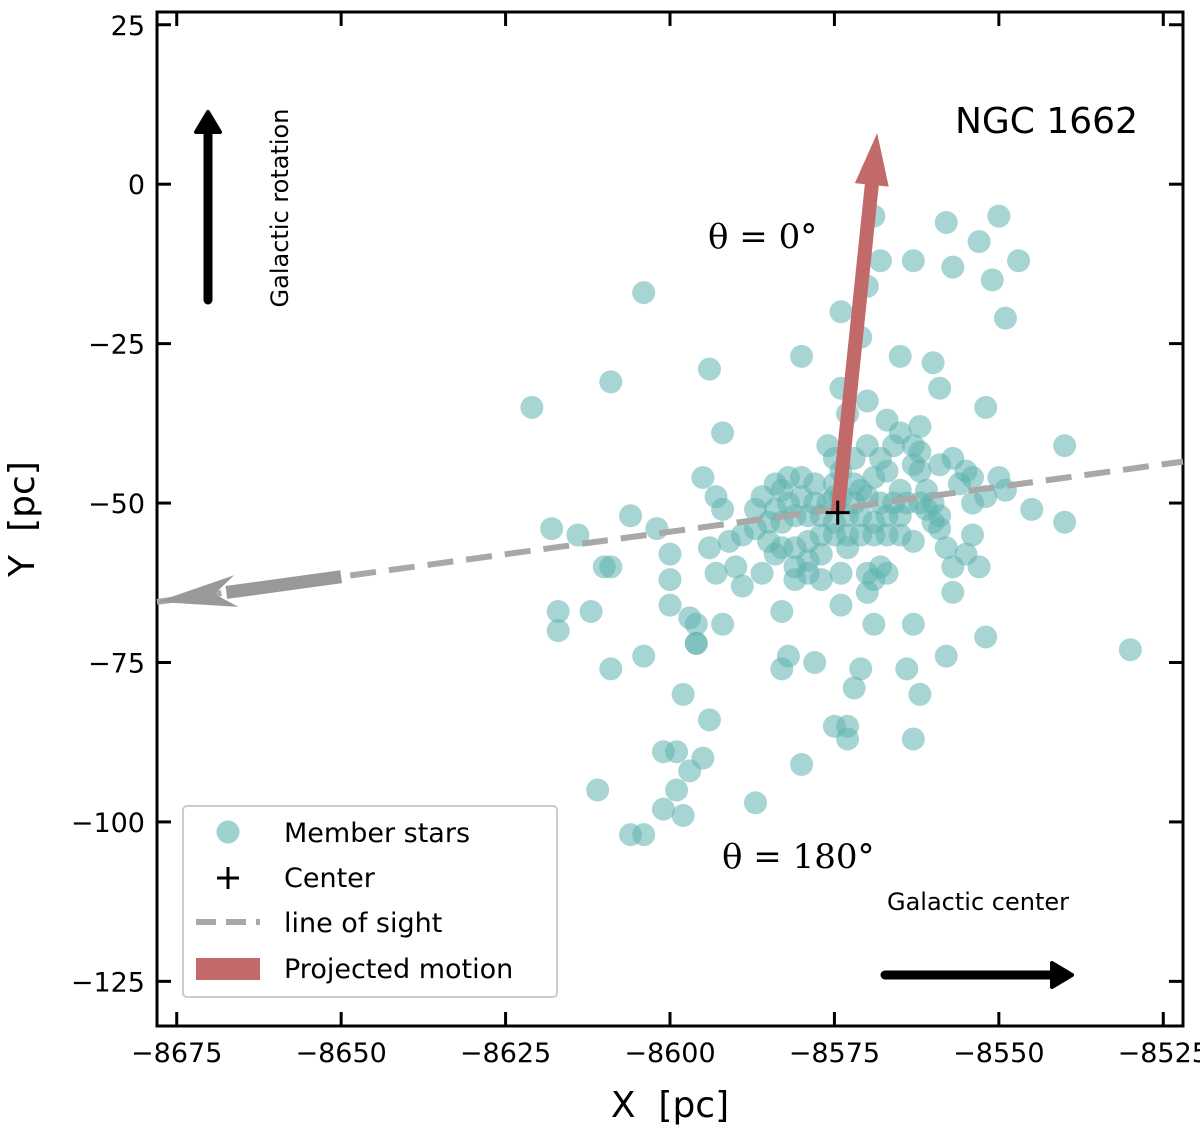  I want to click on theta-0-label: θ = 0°, so click(762, 237).